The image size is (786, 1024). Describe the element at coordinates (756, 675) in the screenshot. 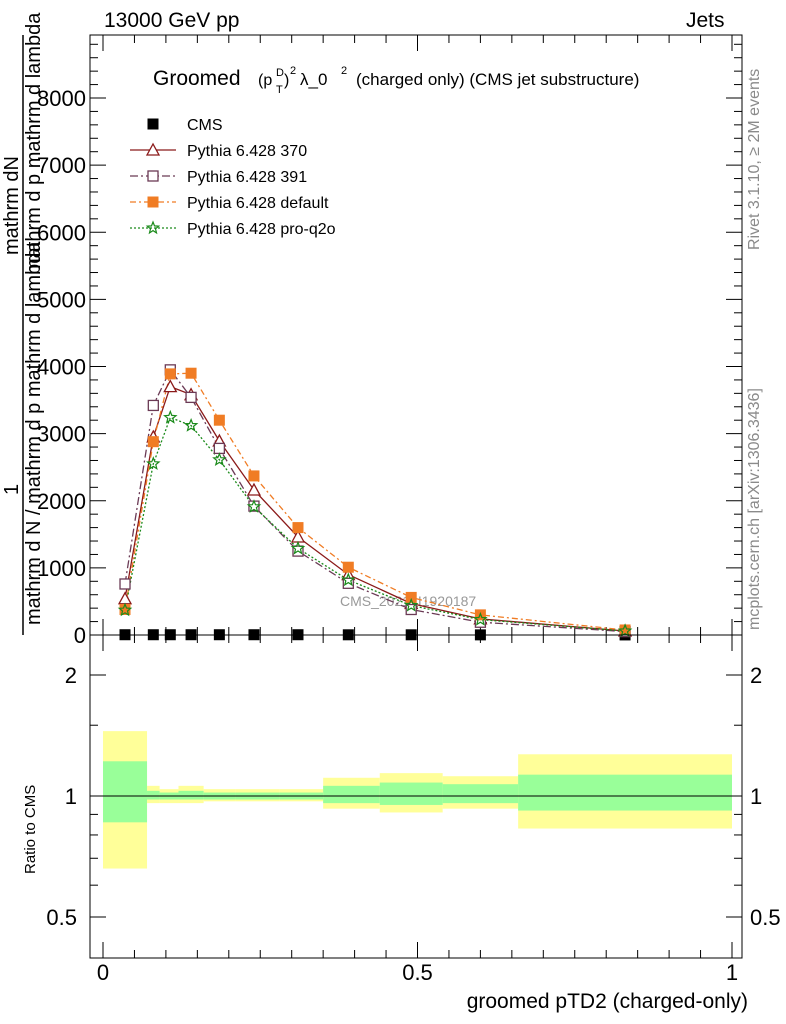

I see `ratio-ytick-label-right: 2` at that location.